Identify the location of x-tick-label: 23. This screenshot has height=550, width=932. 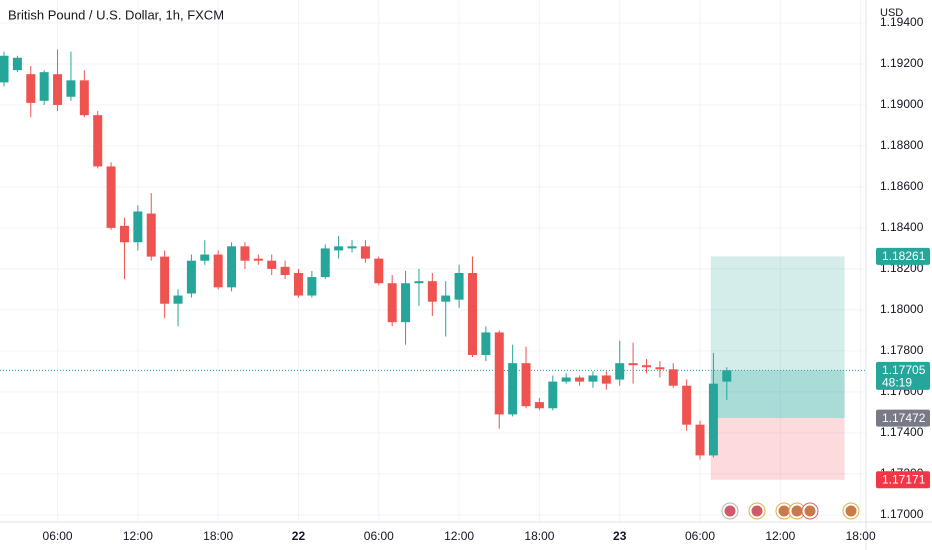
(620, 536).